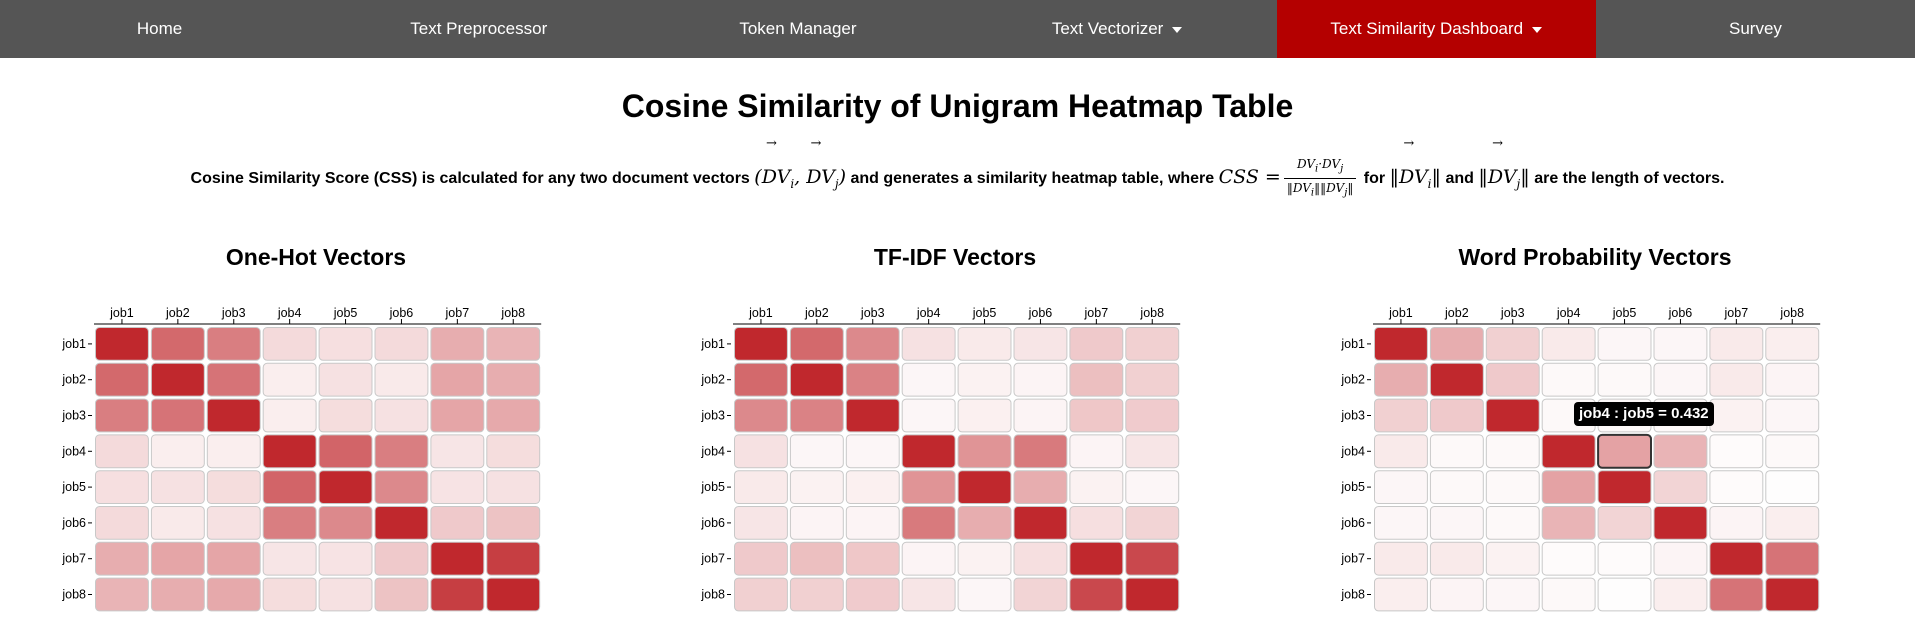  I want to click on x-tick-label: job6, so click(1680, 313).